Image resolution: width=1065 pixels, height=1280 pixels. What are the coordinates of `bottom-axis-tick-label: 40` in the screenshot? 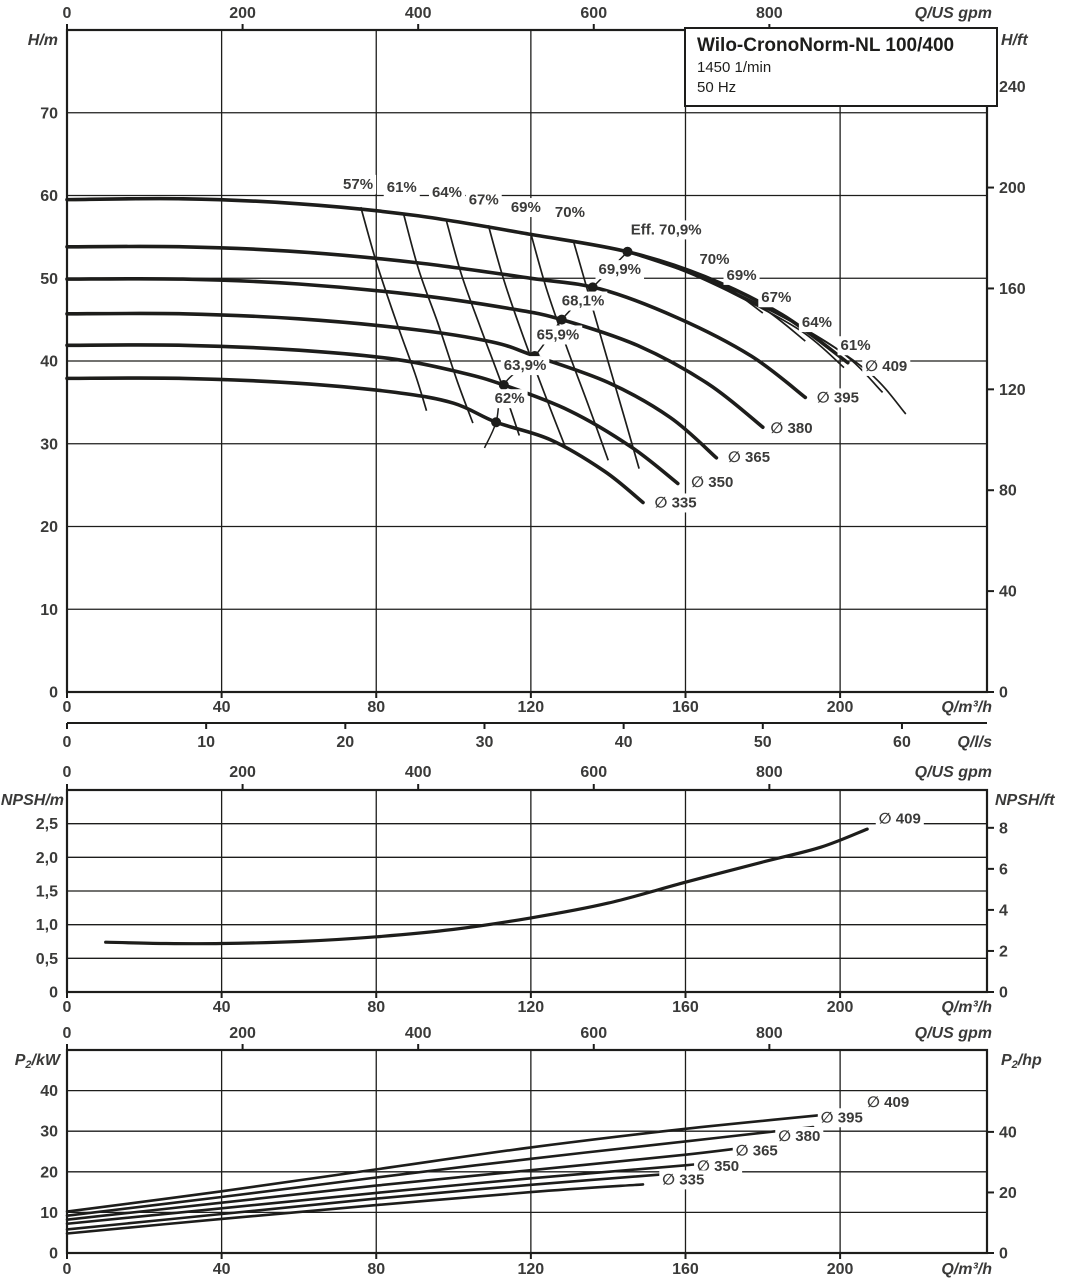 It's located at (222, 1007).